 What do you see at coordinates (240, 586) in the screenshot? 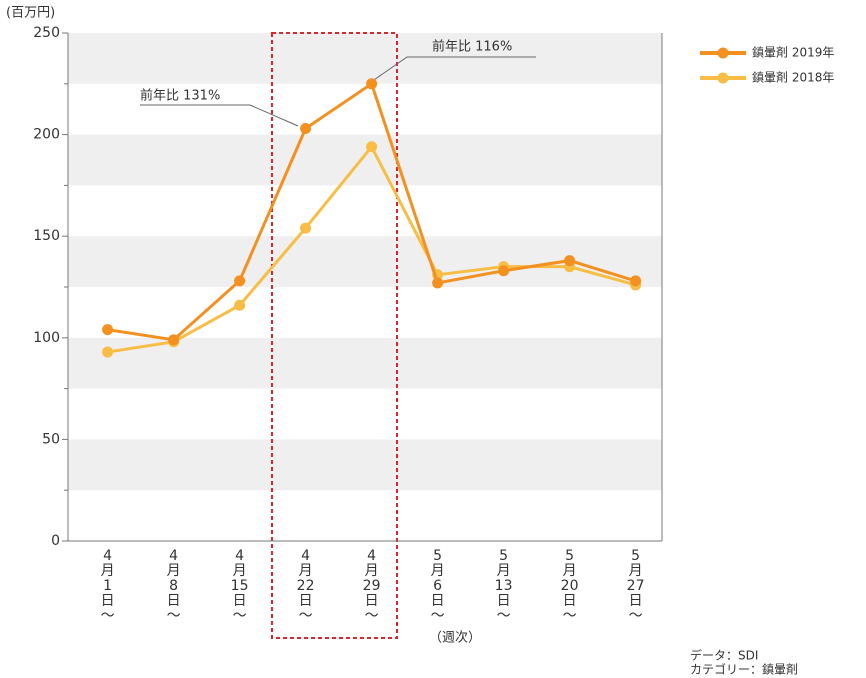
I see `x-tick-label: 4 月 15 日〜` at bounding box center [240, 586].